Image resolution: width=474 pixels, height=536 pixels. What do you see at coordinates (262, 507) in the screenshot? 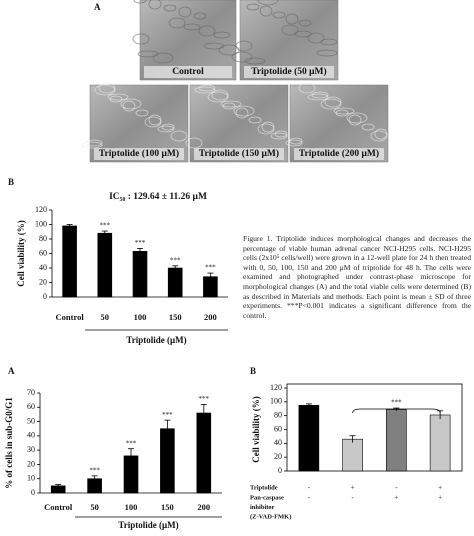
I see `row-label: inhibitor` at bounding box center [262, 507].